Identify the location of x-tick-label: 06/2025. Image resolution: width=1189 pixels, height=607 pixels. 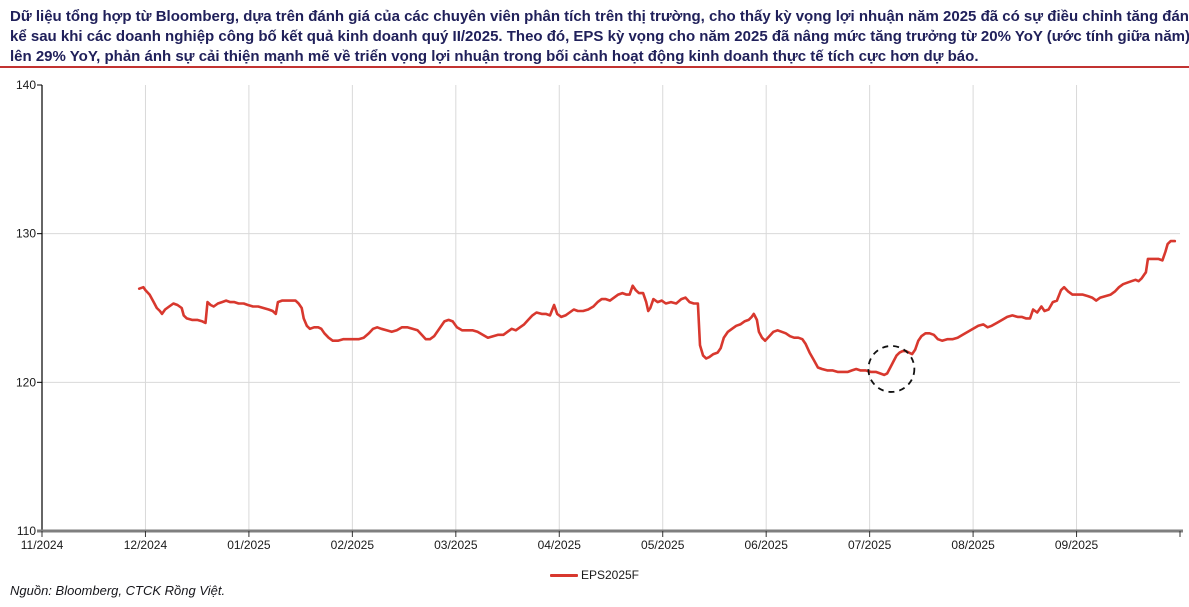
(766, 545).